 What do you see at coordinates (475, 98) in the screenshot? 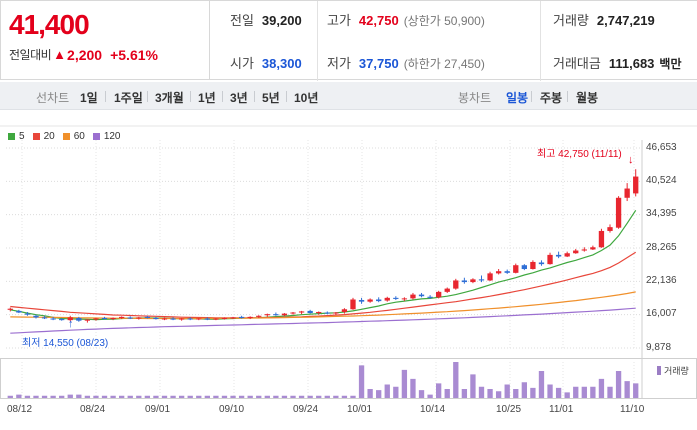
I see `candle-chart-label: 봉차트` at bounding box center [475, 98].